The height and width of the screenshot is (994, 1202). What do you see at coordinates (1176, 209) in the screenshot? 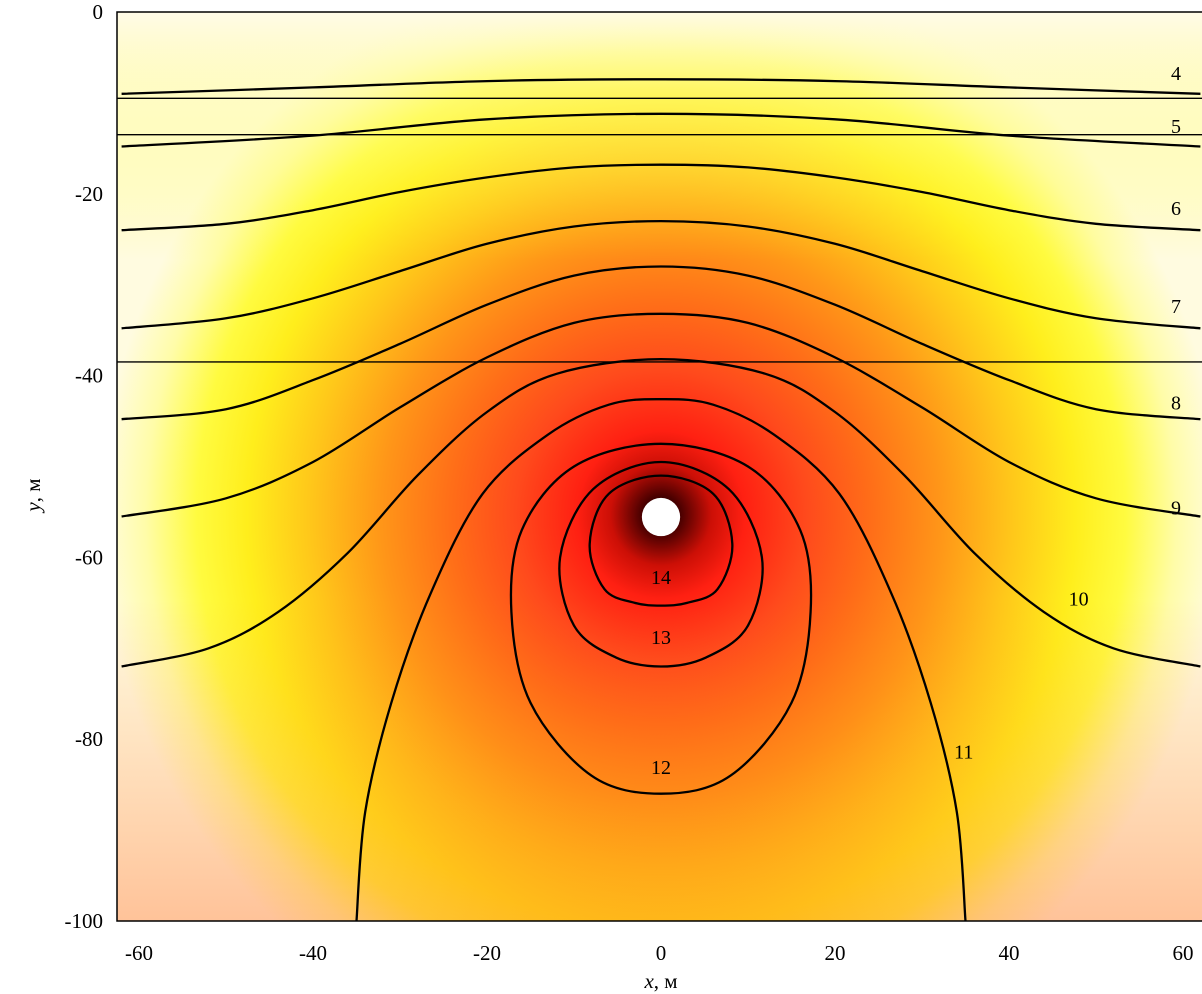
I see `contour-label-6: 6` at bounding box center [1176, 209].